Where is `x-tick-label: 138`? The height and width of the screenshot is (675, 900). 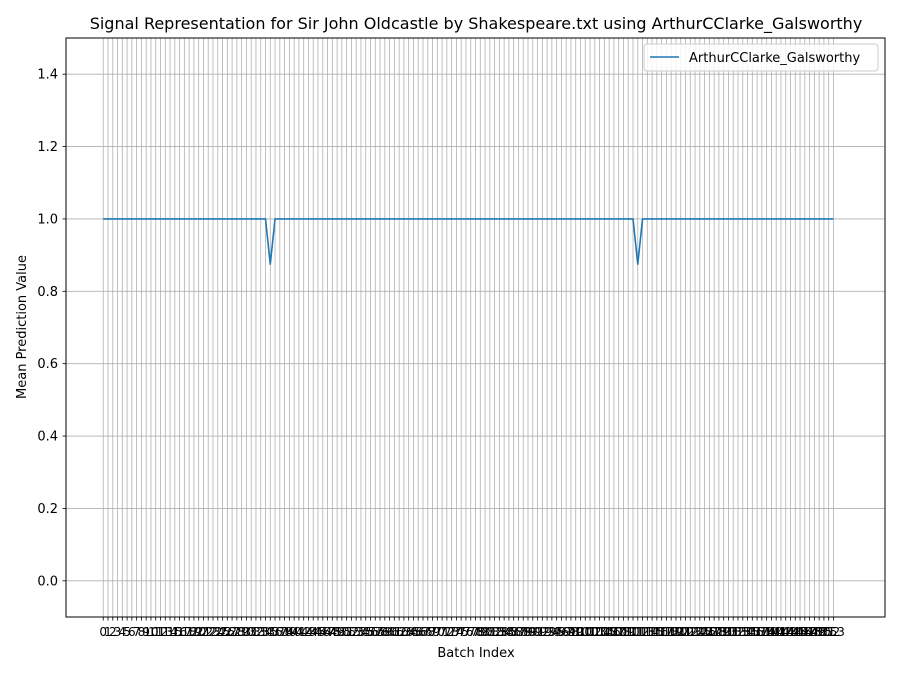 x-tick-label: 138 is located at coordinates (761, 632).